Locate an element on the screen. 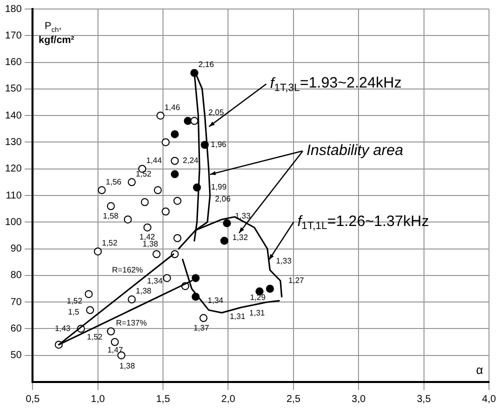 This screenshot has width=501, height=408. x-tick-label: 4,0 is located at coordinates (489, 399).